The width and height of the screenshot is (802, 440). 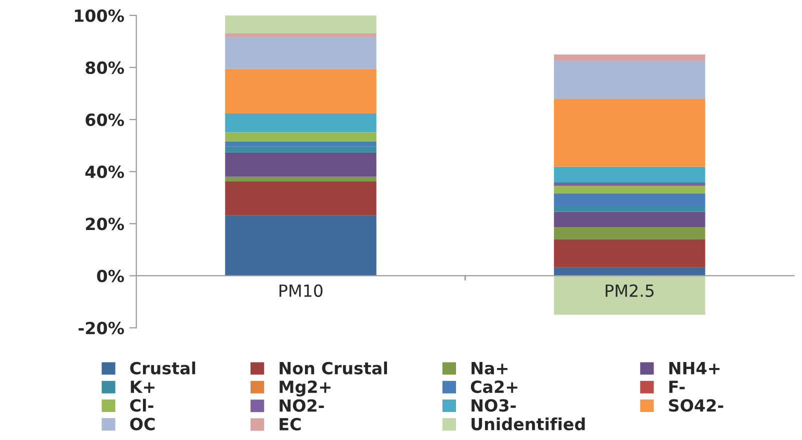 I want to click on legend-label: Crustal, so click(x=163, y=368).